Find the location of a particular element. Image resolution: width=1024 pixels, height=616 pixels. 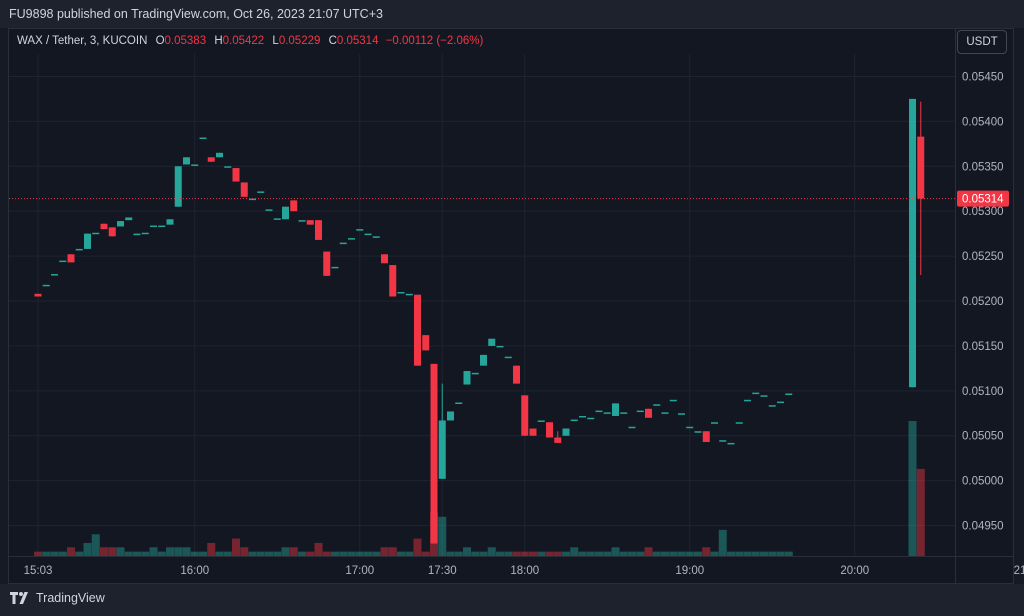

tradingview-brand: TradingView is located at coordinates (57, 598).